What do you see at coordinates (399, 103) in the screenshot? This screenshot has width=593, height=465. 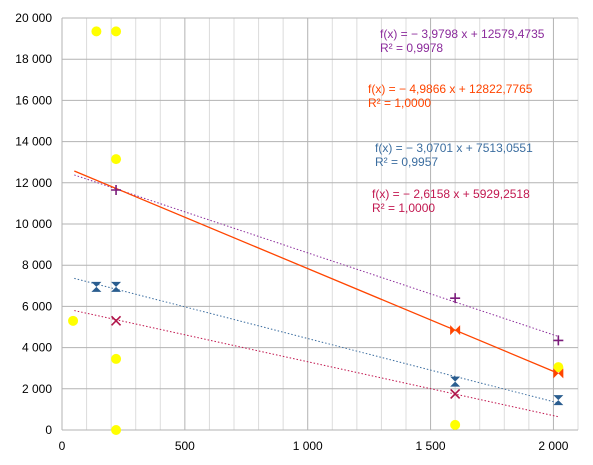 I see `r-squared-series-2: R² = 1,0000` at bounding box center [399, 103].